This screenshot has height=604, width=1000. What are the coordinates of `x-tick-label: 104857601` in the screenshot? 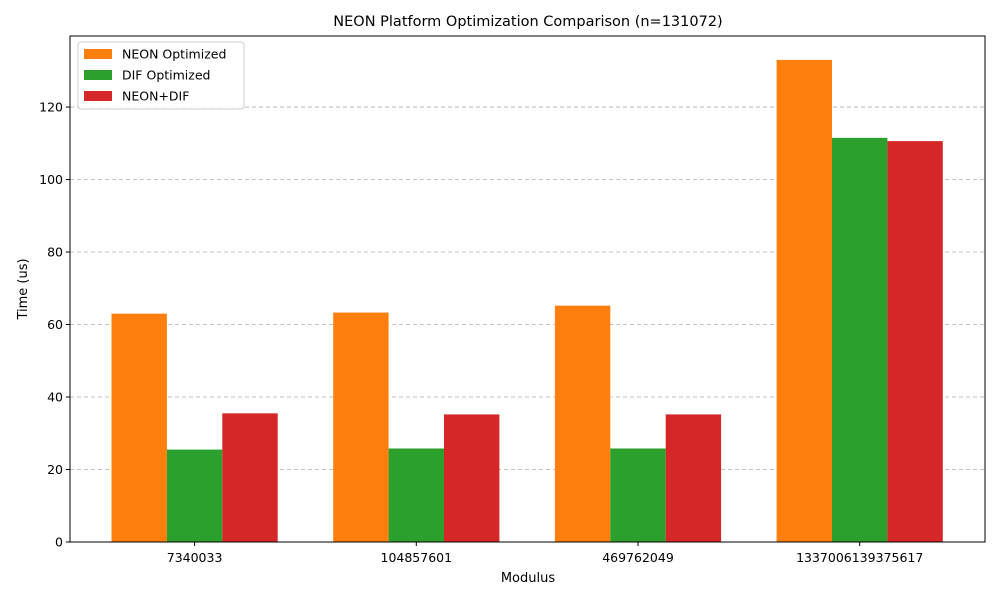 It's located at (417, 557).